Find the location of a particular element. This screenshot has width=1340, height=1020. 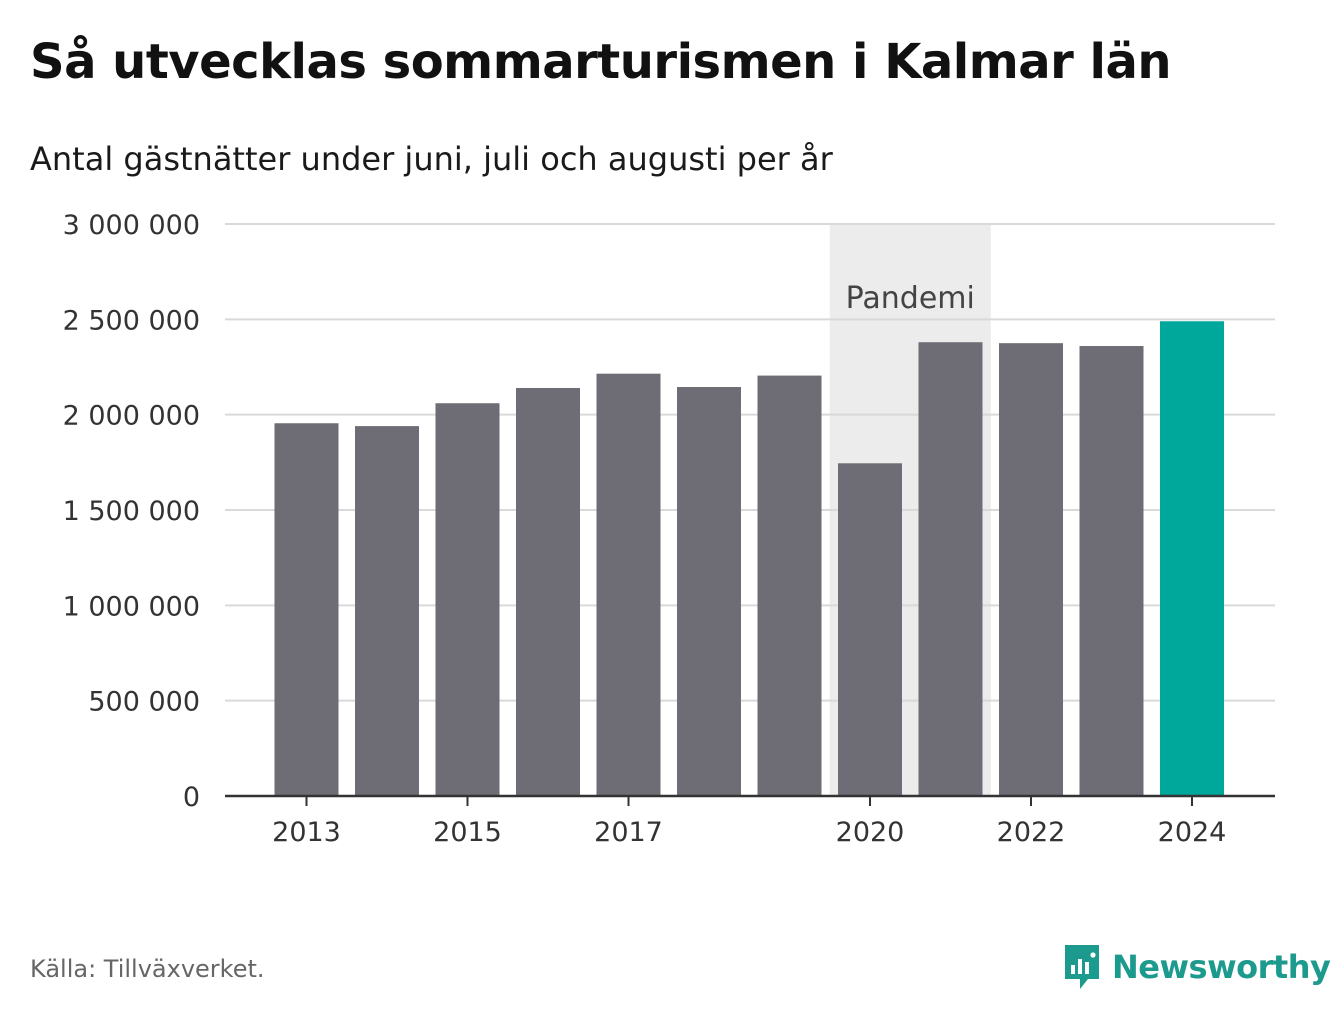

bar-2024 is located at coordinates (1192, 558).